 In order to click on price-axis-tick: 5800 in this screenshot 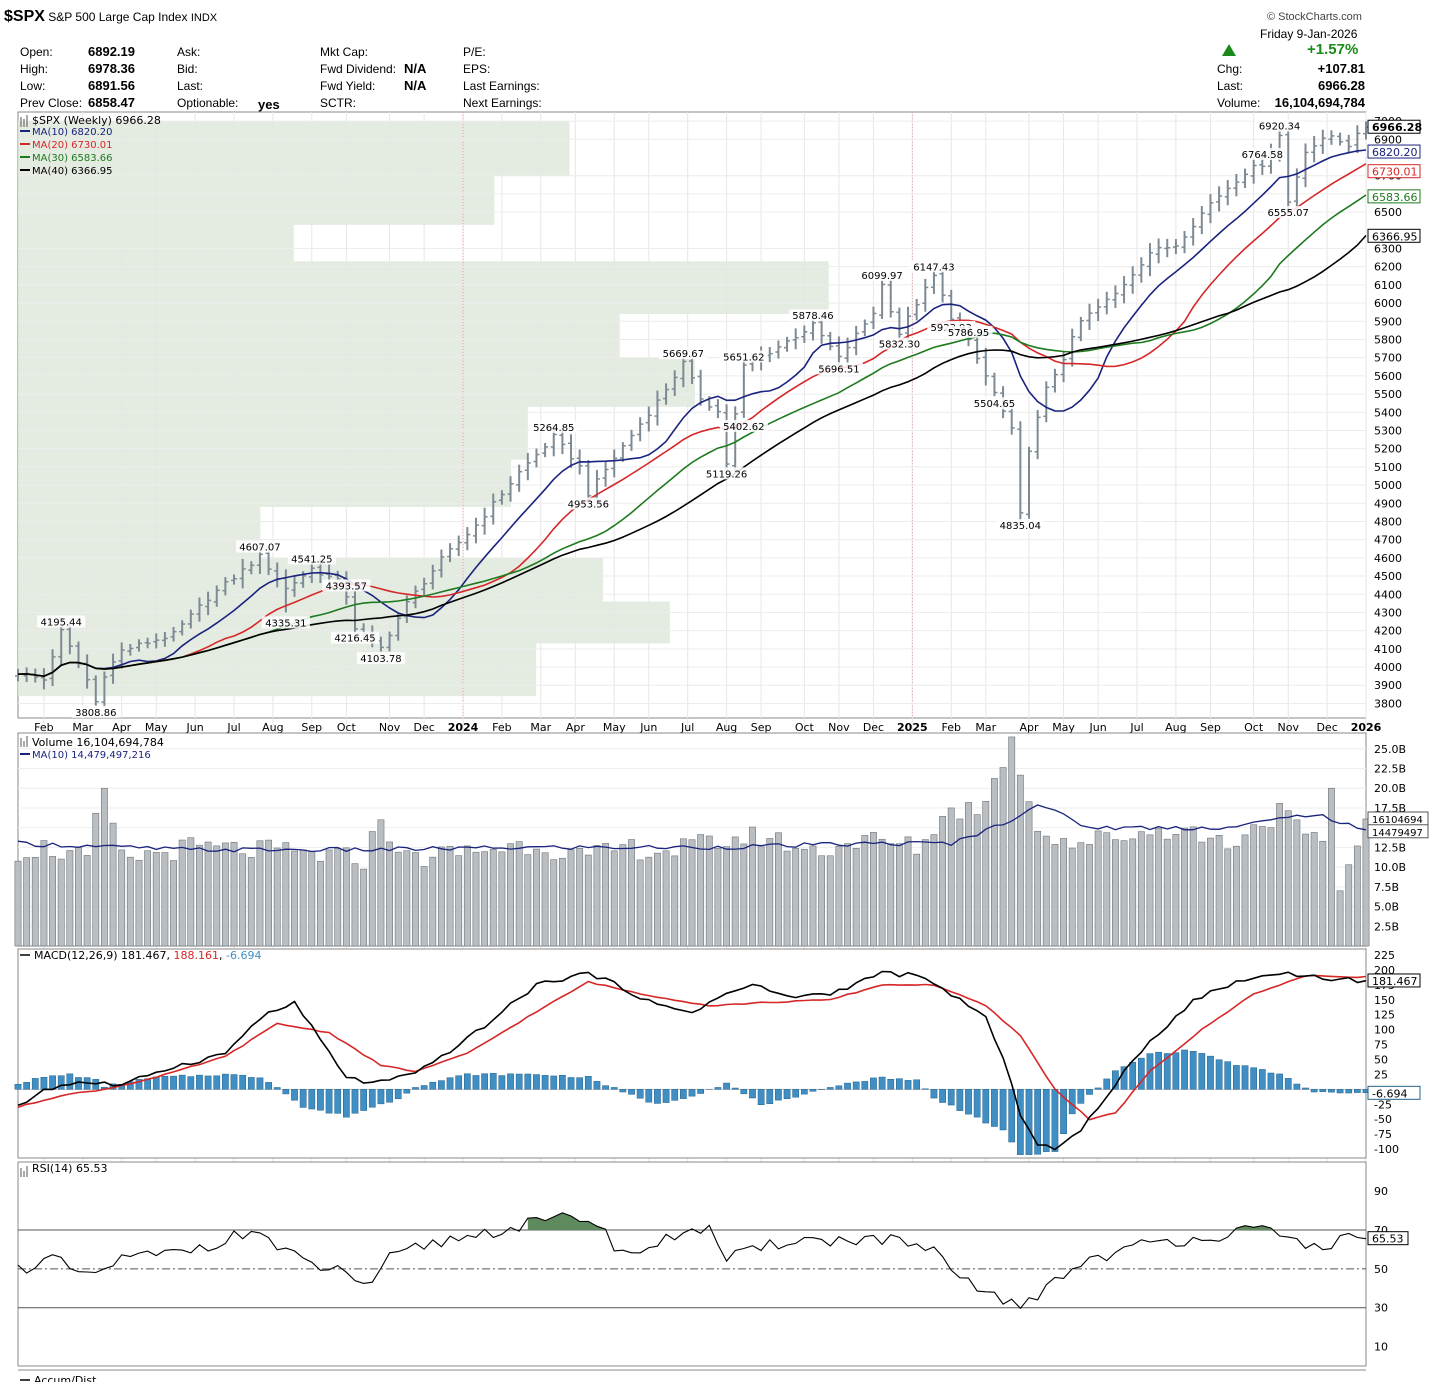, I will do `click(1388, 339)`.